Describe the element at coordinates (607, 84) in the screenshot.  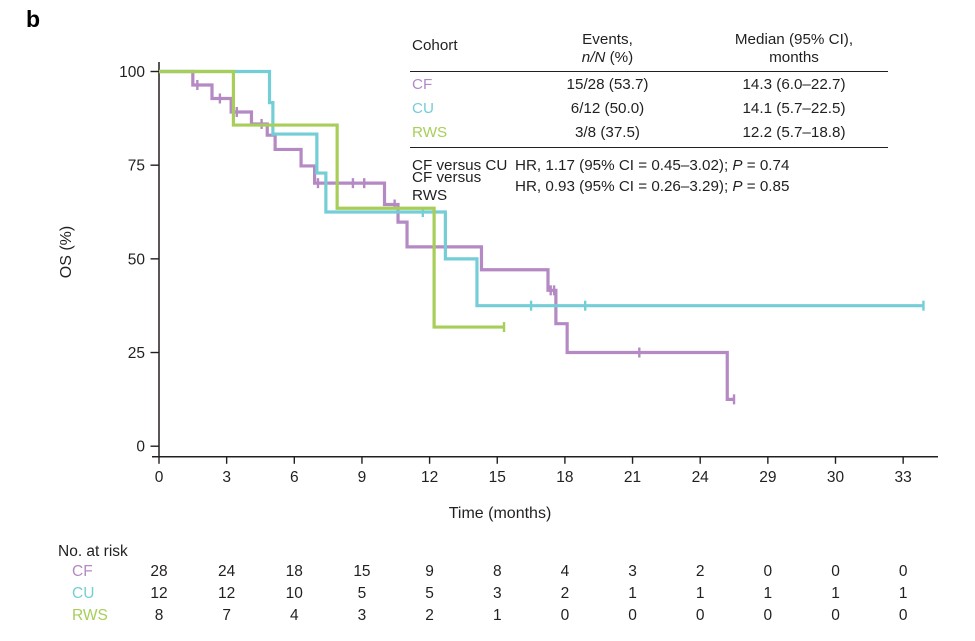
I see `events-value: 15/28 (53.7)` at that location.